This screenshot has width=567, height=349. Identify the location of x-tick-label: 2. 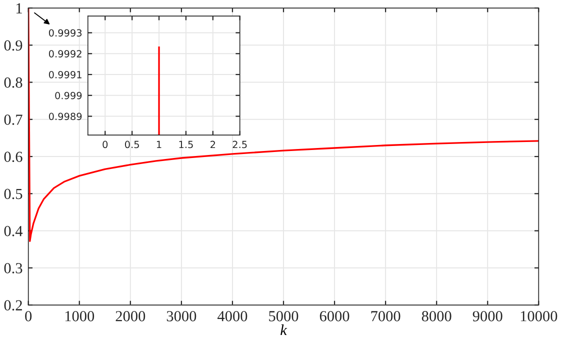
(213, 144).